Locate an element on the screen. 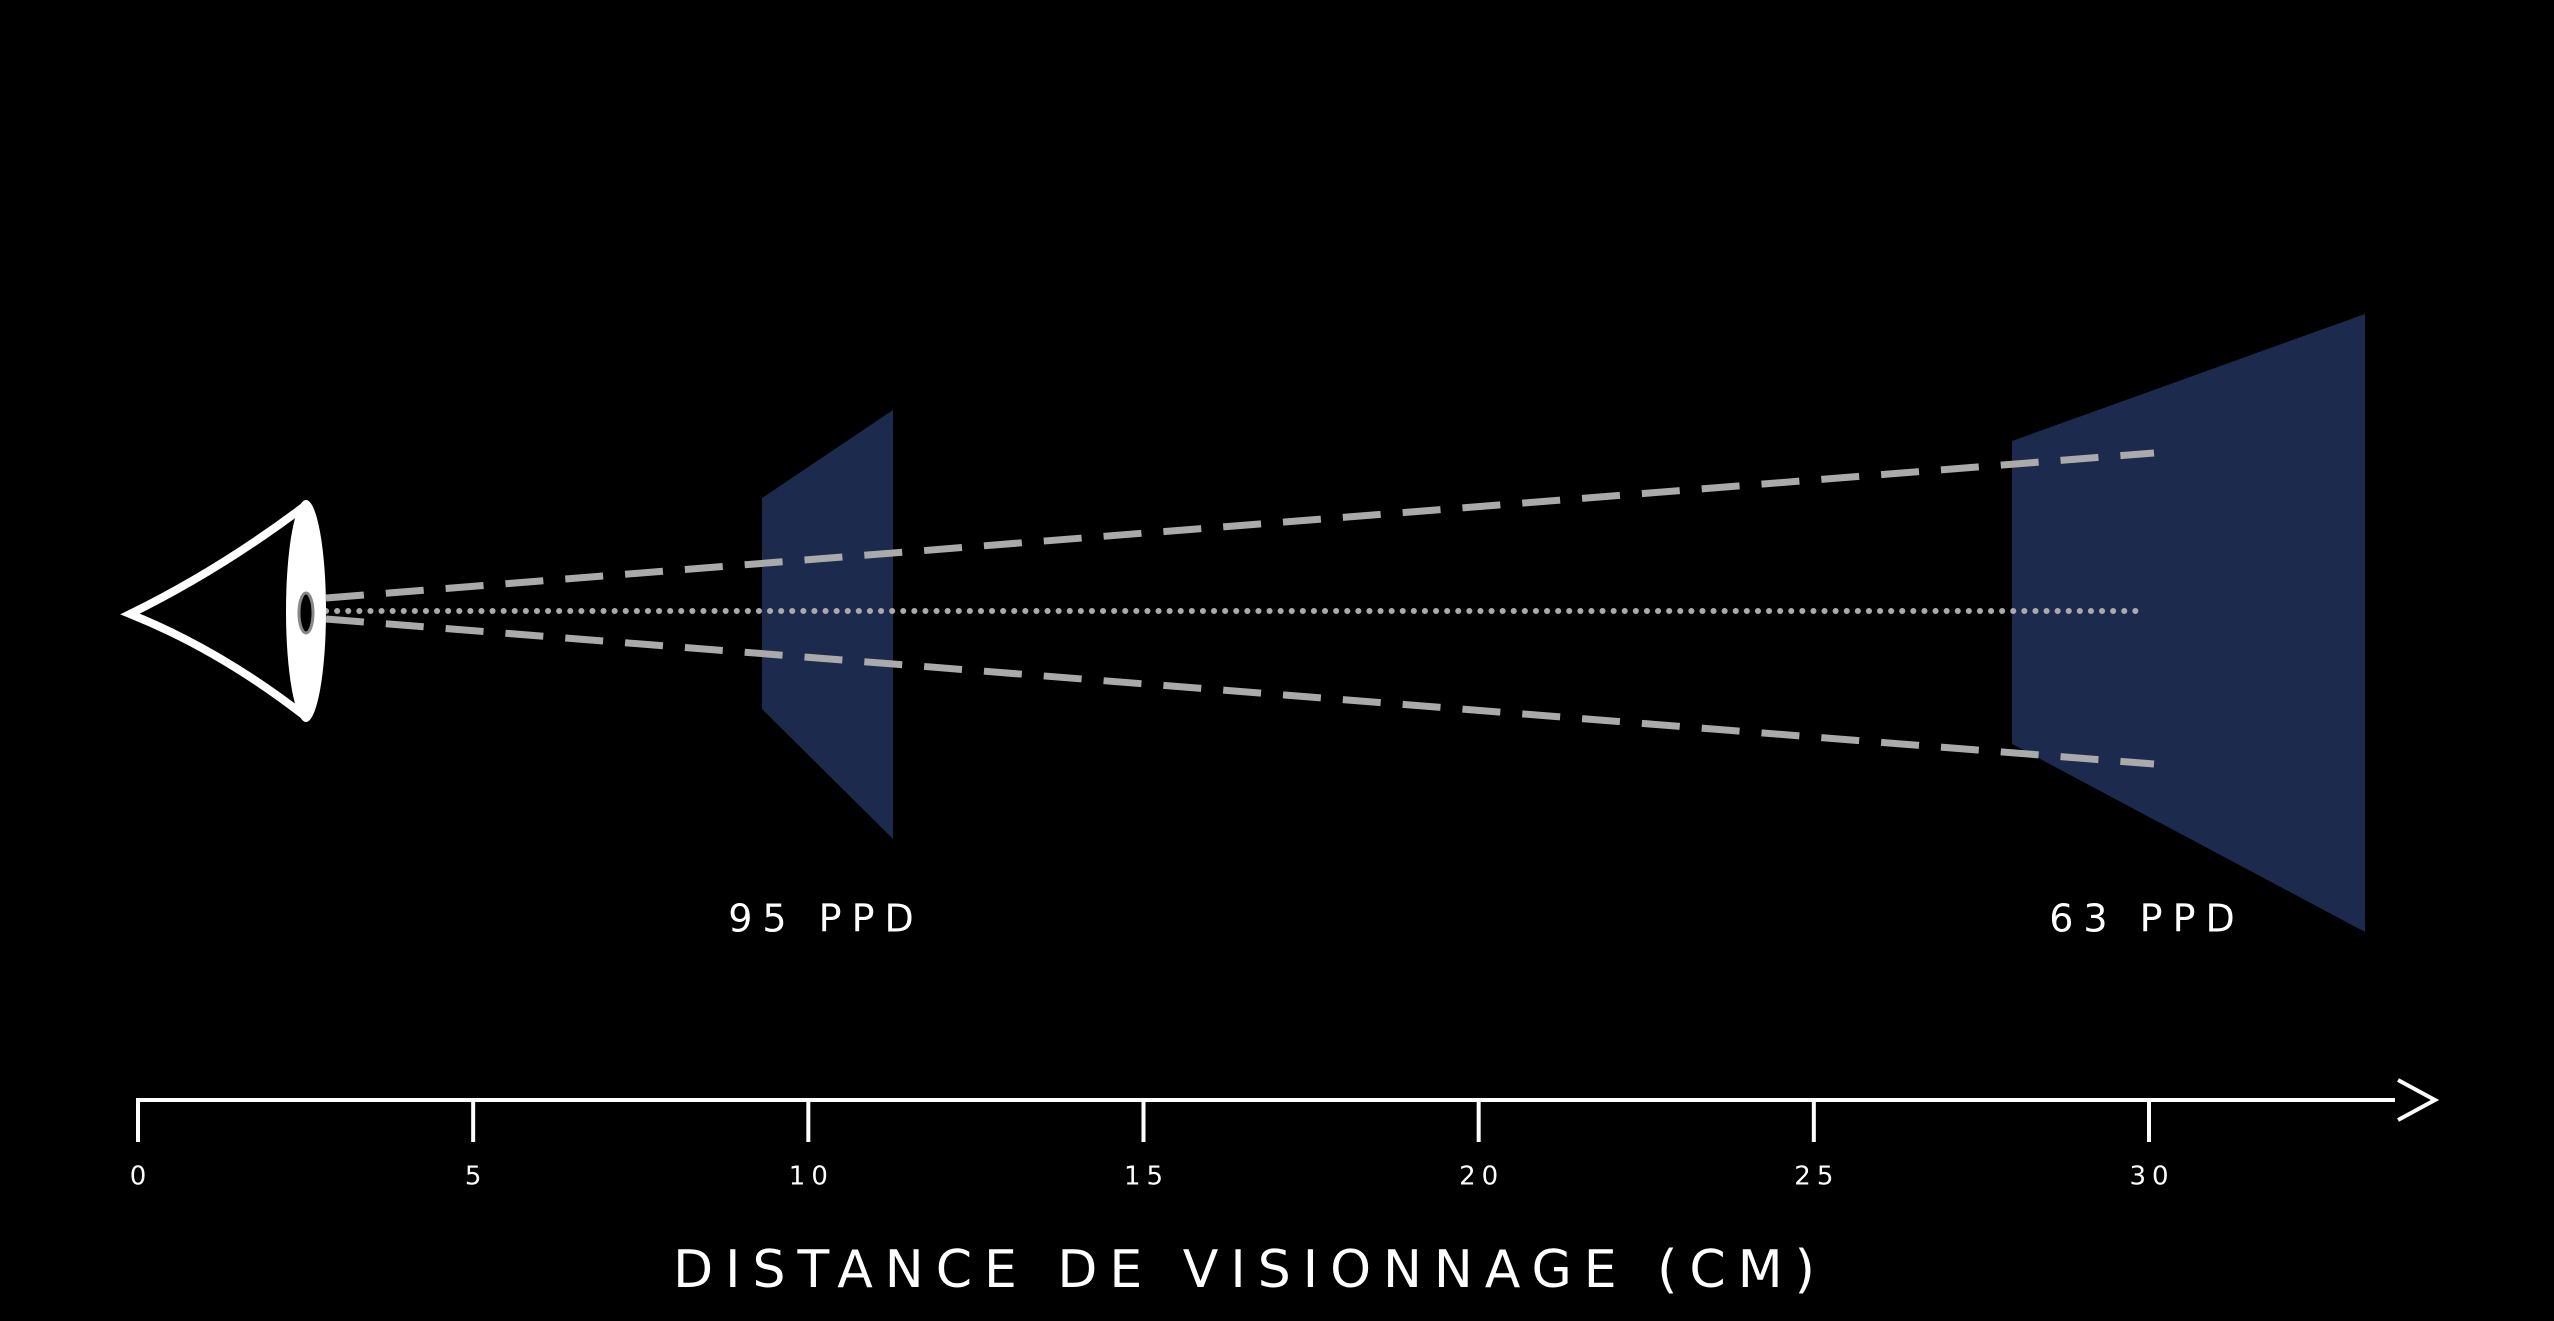 The height and width of the screenshot is (1321, 2554). view-ray-upper is located at coordinates (1240, 525).